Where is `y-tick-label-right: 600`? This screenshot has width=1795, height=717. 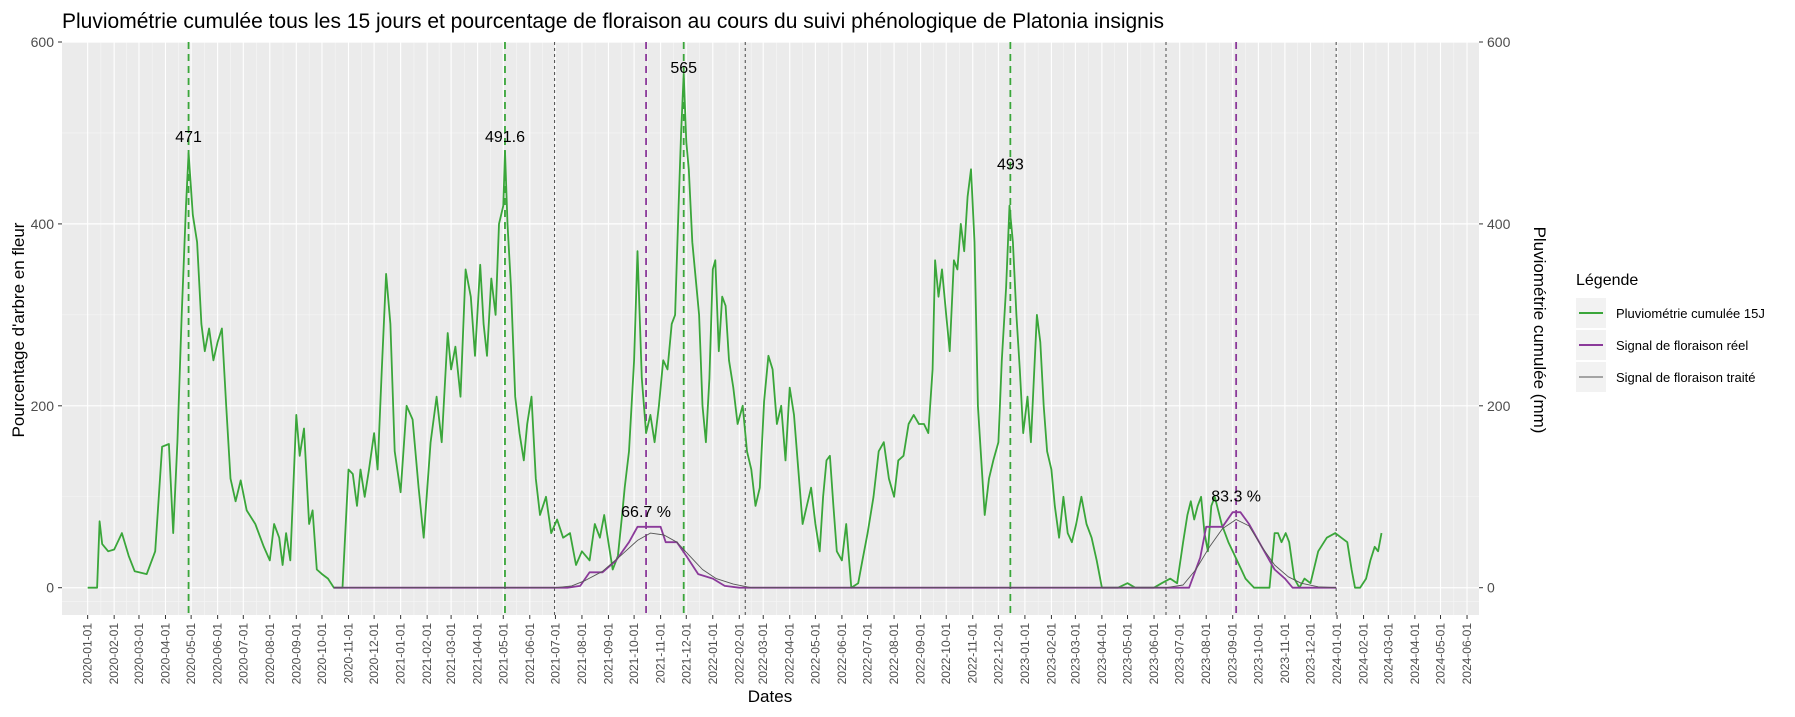 y-tick-label-right: 600 is located at coordinates (1499, 42).